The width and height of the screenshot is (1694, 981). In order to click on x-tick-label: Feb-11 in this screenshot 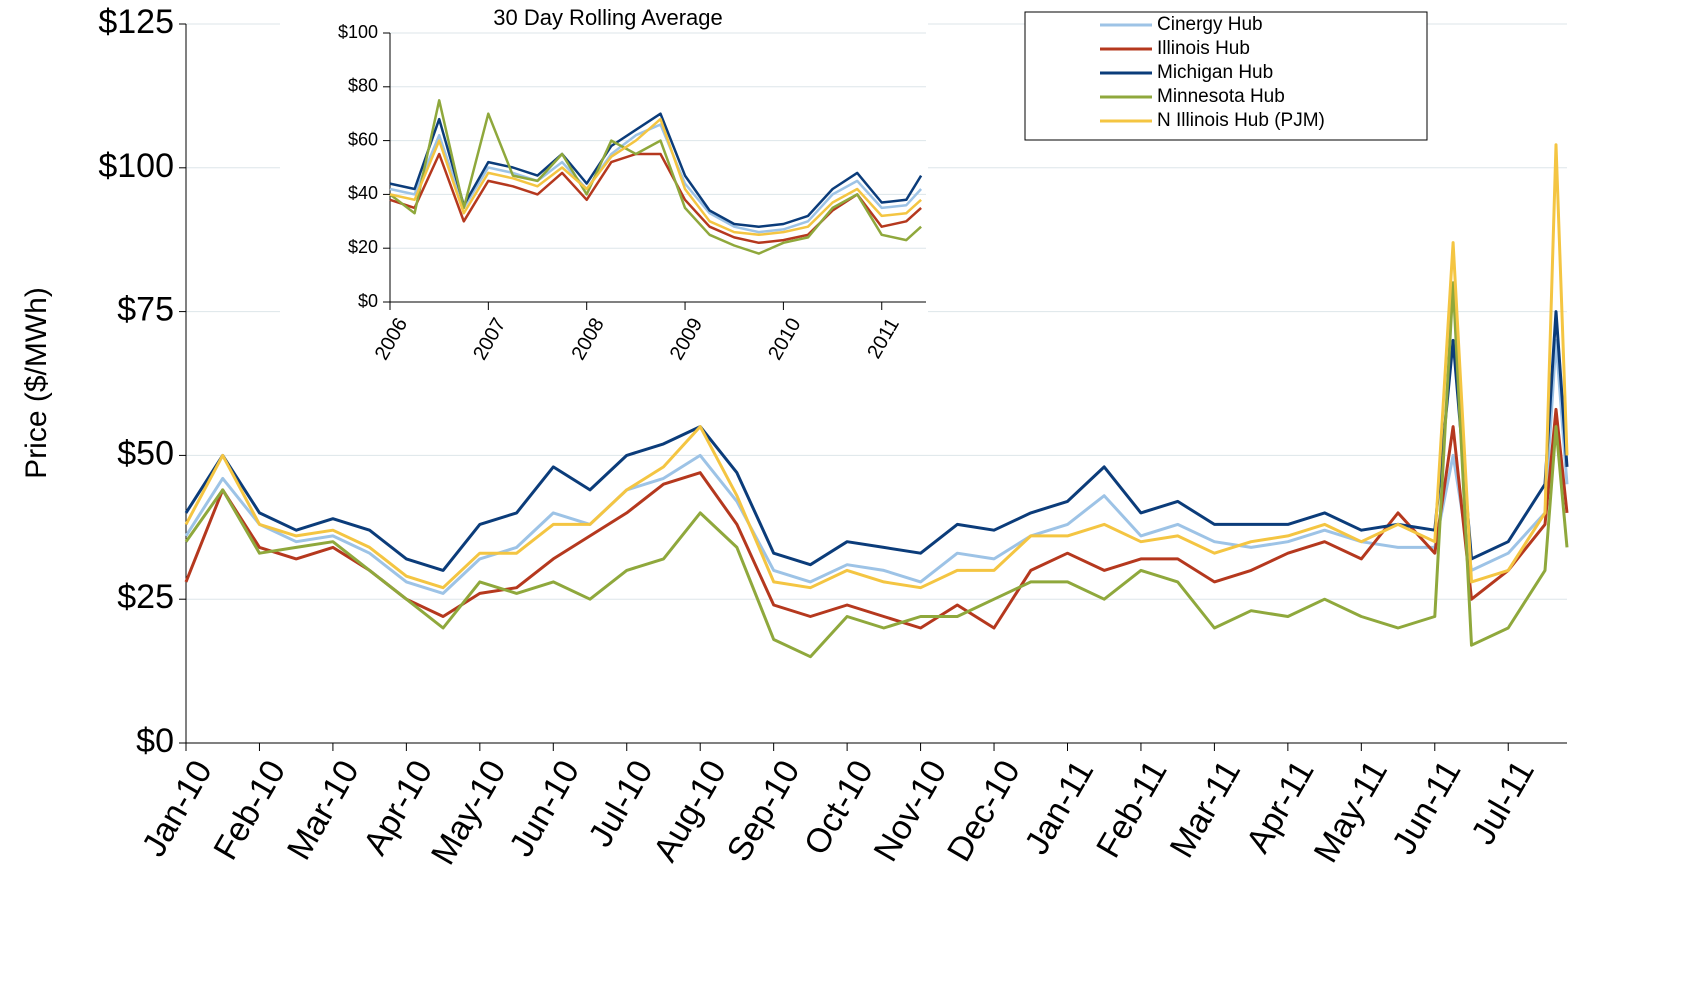, I will do `click(1132, 809)`.